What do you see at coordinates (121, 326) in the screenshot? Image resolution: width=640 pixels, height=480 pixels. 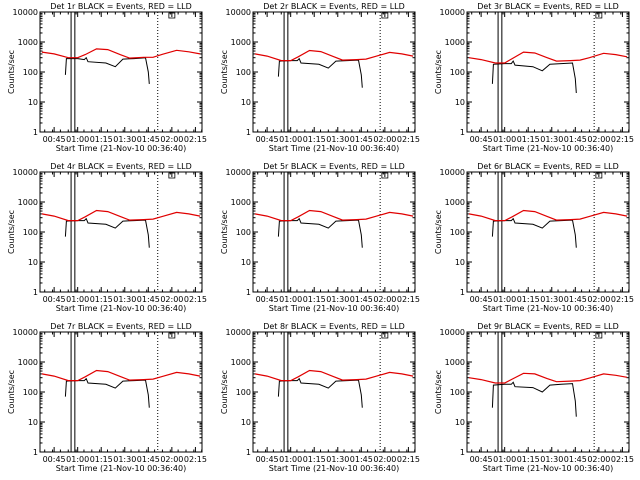 I see `panel-title: Det 7r BLACK = Events, RED = LLD` at bounding box center [121, 326].